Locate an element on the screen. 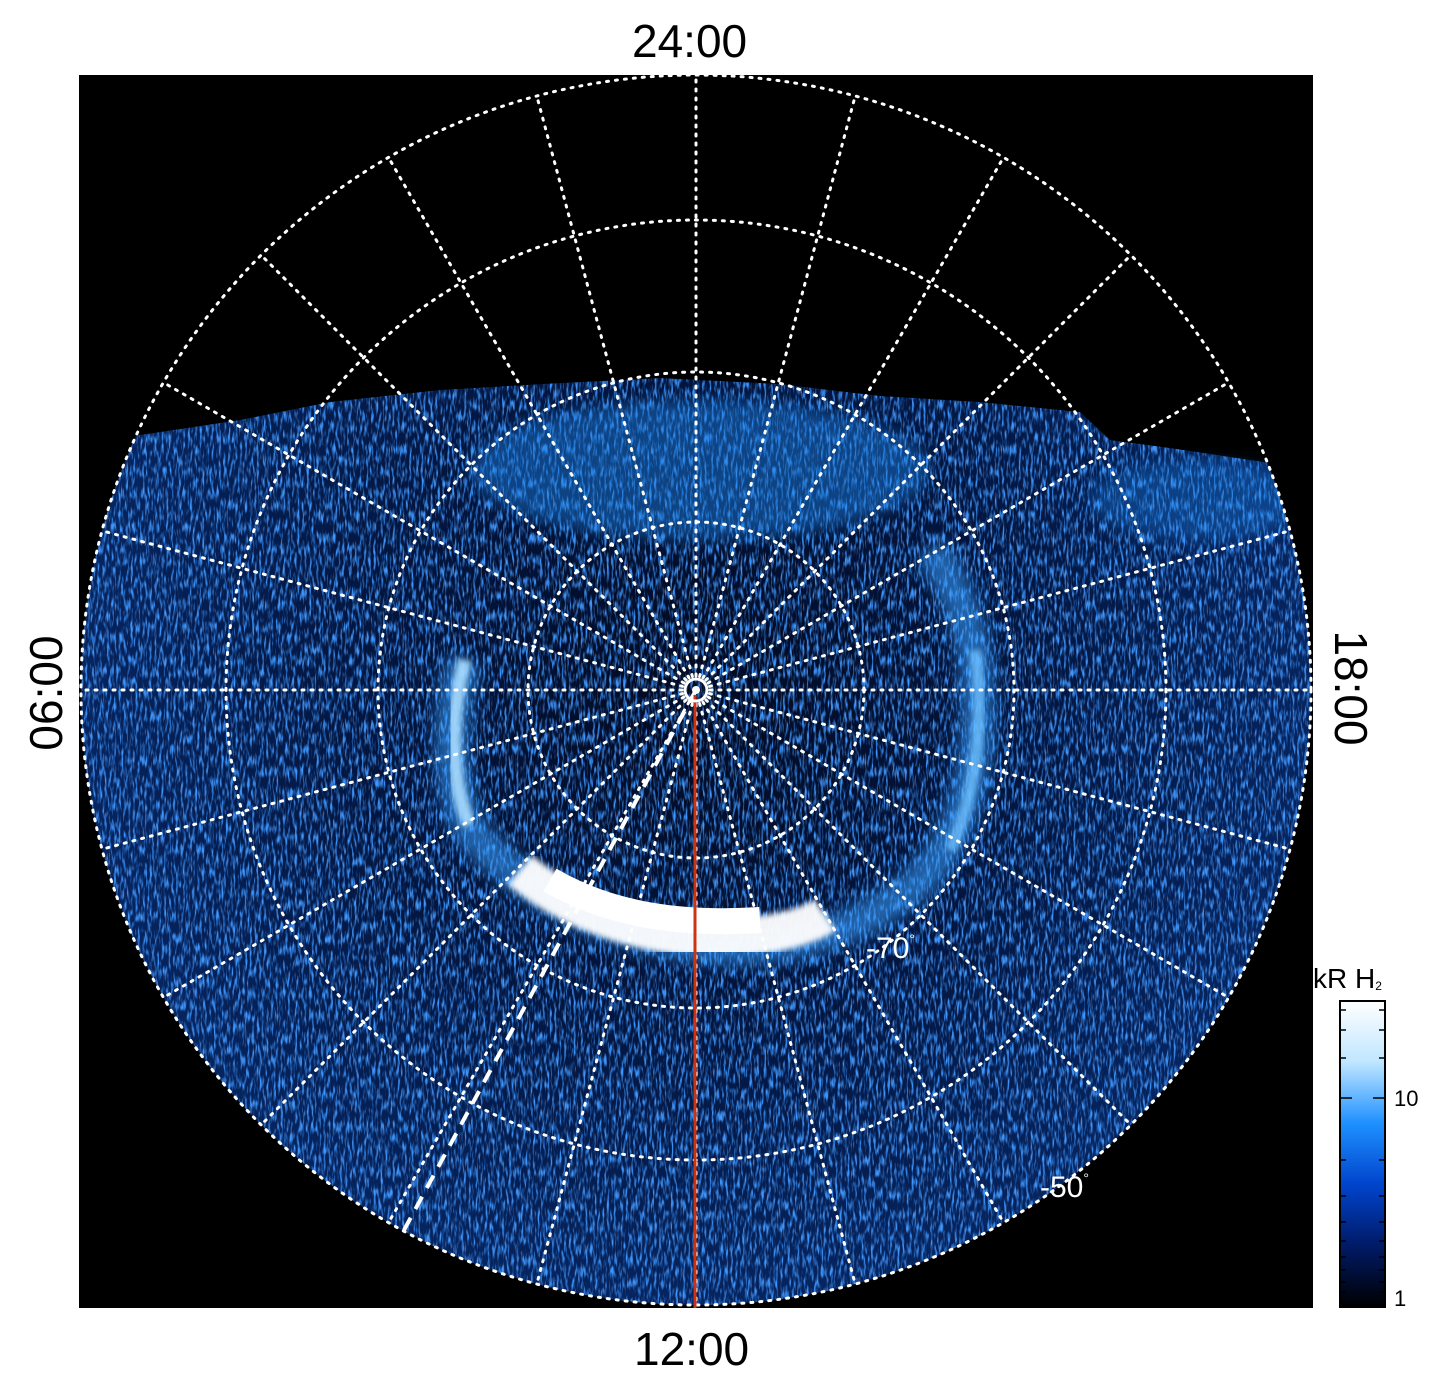 The image size is (1447, 1384). colorbar-ticks is located at coordinates (1362, 1151).